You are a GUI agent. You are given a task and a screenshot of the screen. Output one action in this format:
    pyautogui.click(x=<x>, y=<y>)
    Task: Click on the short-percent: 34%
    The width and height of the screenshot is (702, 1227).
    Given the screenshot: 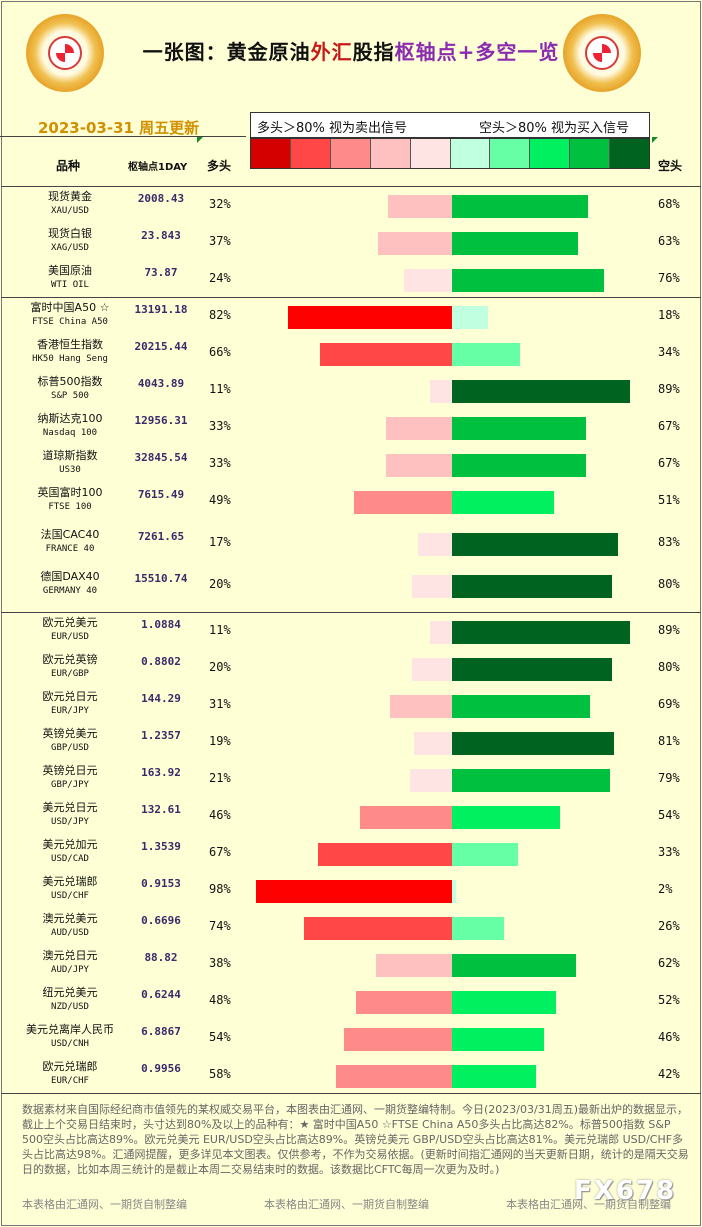 What is the action you would take?
    pyautogui.click(x=669, y=352)
    